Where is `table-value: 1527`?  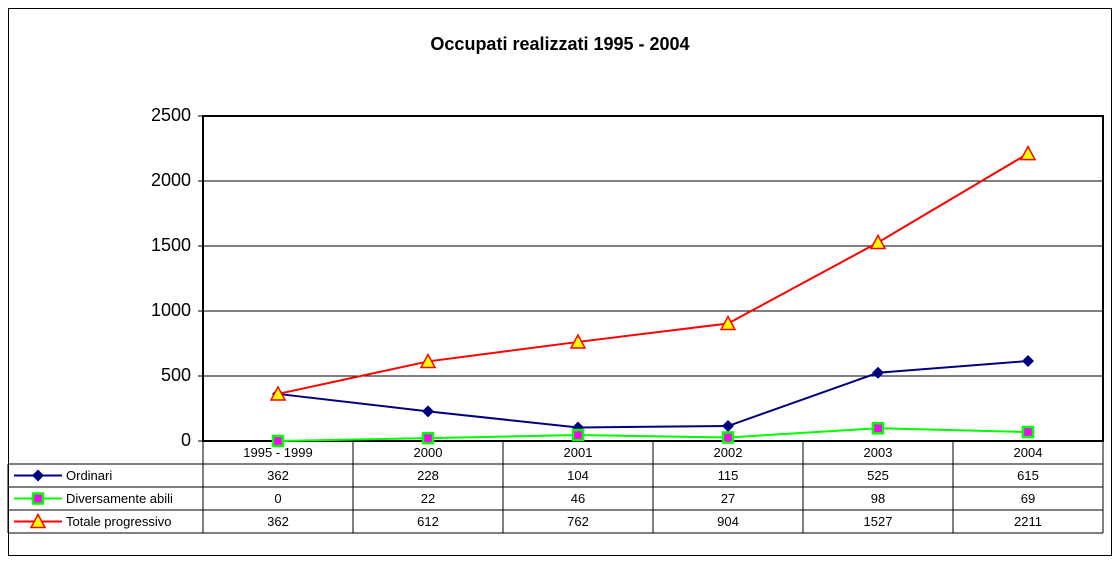
table-value: 1527 is located at coordinates (878, 521).